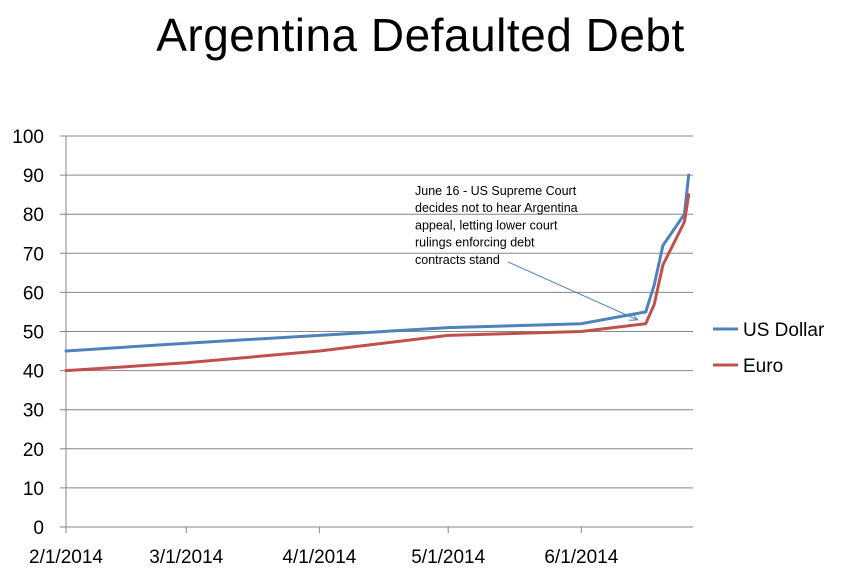  What do you see at coordinates (33, 450) in the screenshot?
I see `y-tick-label: 20` at bounding box center [33, 450].